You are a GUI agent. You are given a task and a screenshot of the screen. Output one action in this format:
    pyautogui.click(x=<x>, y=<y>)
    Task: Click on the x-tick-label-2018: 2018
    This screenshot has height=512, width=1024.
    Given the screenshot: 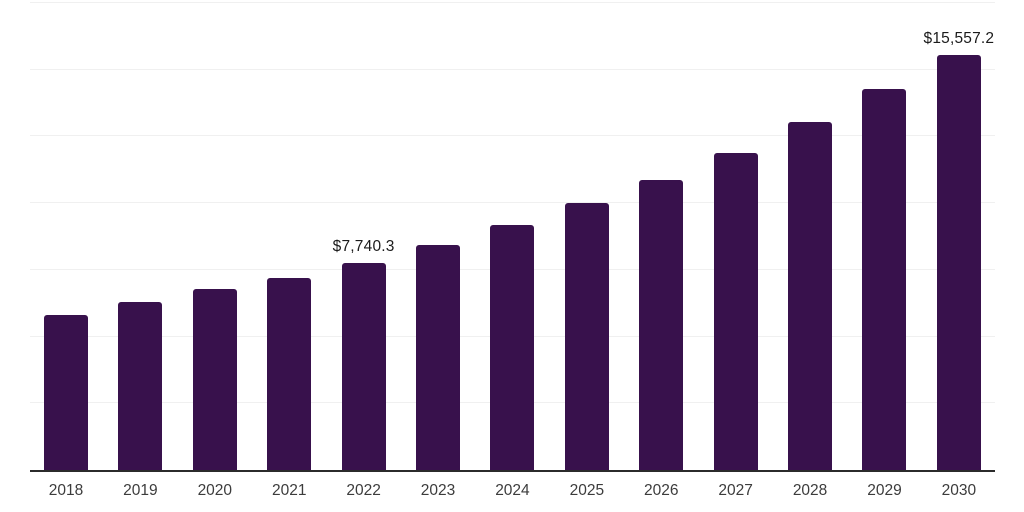 What is the action you would take?
    pyautogui.click(x=66, y=490)
    